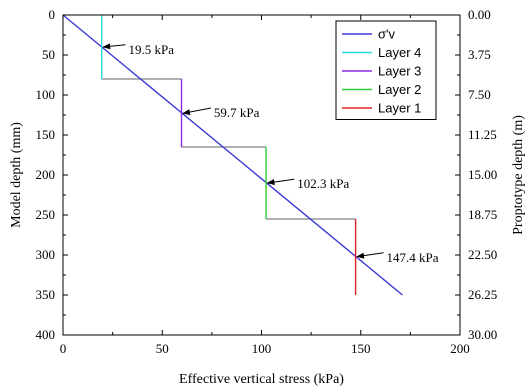 The width and height of the screenshot is (529, 392). I want to click on y2-tick-label: 22.50, so click(482, 254).